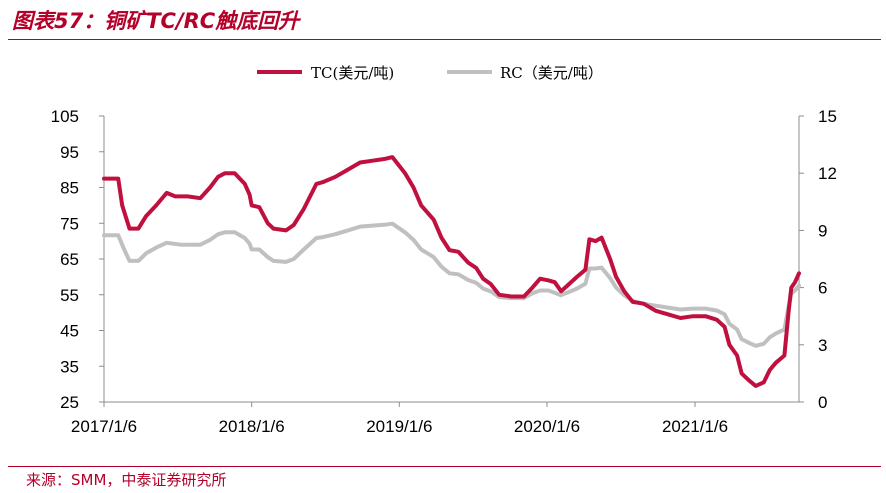 The height and width of the screenshot is (493, 886). I want to click on y-left-tick-label: 25, so click(69, 402).